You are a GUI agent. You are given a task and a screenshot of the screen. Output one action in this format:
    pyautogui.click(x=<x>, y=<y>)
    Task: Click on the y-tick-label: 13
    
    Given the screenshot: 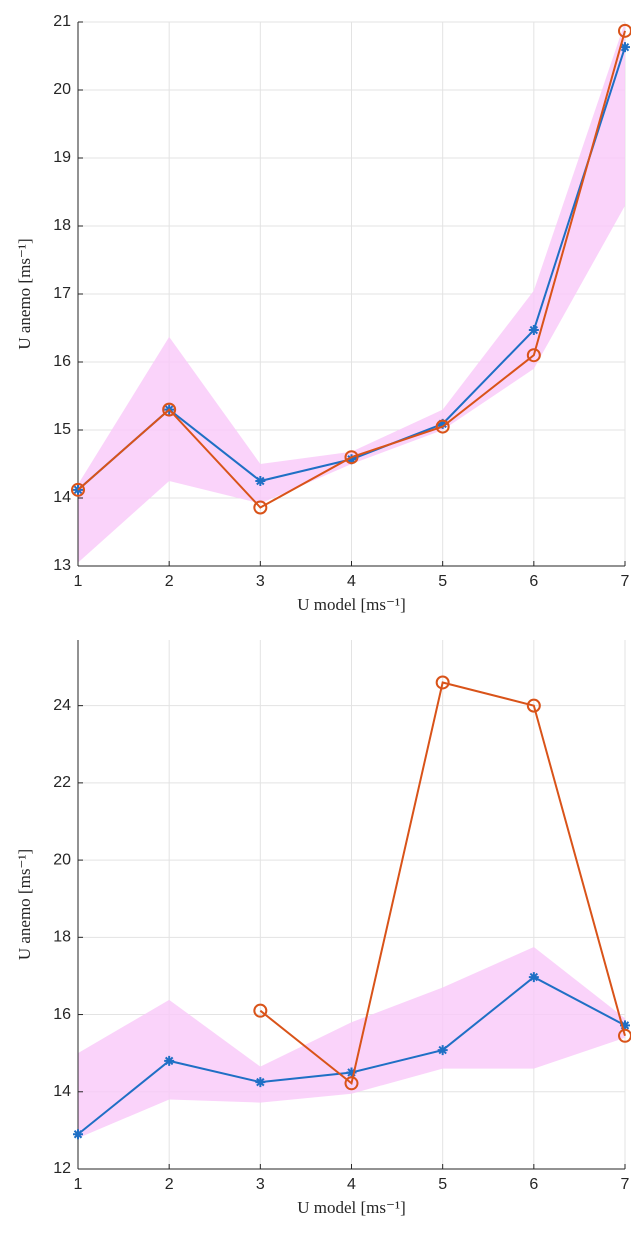 What is the action you would take?
    pyautogui.click(x=62, y=565)
    